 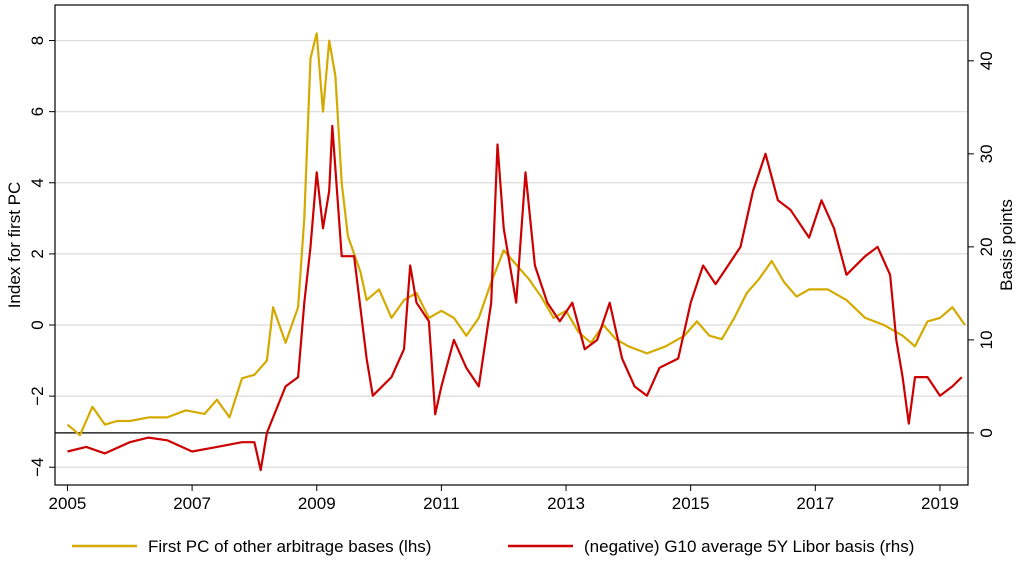 What do you see at coordinates (37, 182) in the screenshot?
I see `y-tick-label: 4` at bounding box center [37, 182].